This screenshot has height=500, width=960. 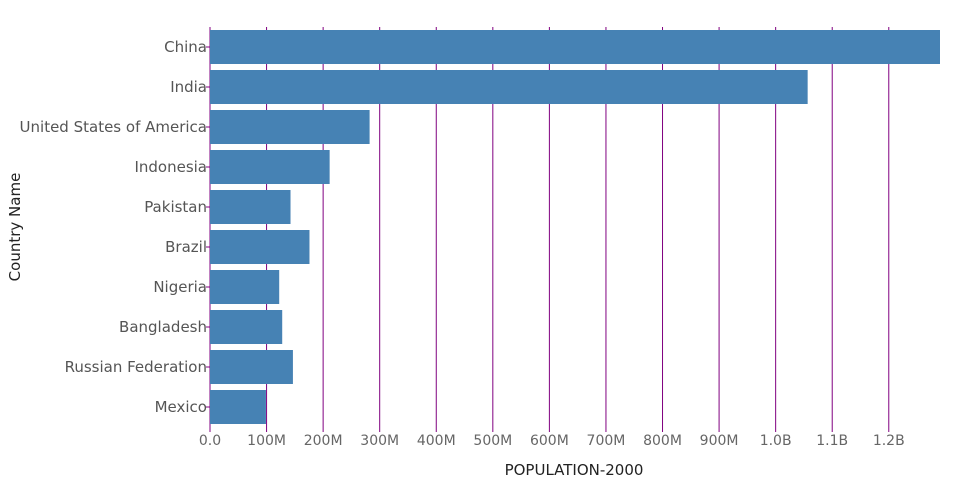 What do you see at coordinates (113, 127) in the screenshot?
I see `y-category-label: United States of America` at bounding box center [113, 127].